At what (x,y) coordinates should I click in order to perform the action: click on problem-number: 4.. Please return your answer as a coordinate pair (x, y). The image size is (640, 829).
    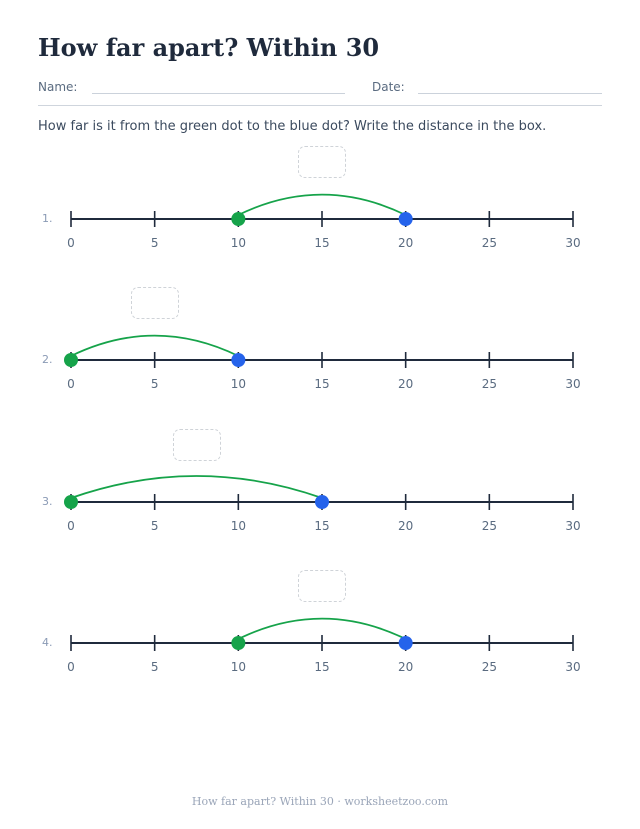
    Looking at the image, I should click on (47, 642).